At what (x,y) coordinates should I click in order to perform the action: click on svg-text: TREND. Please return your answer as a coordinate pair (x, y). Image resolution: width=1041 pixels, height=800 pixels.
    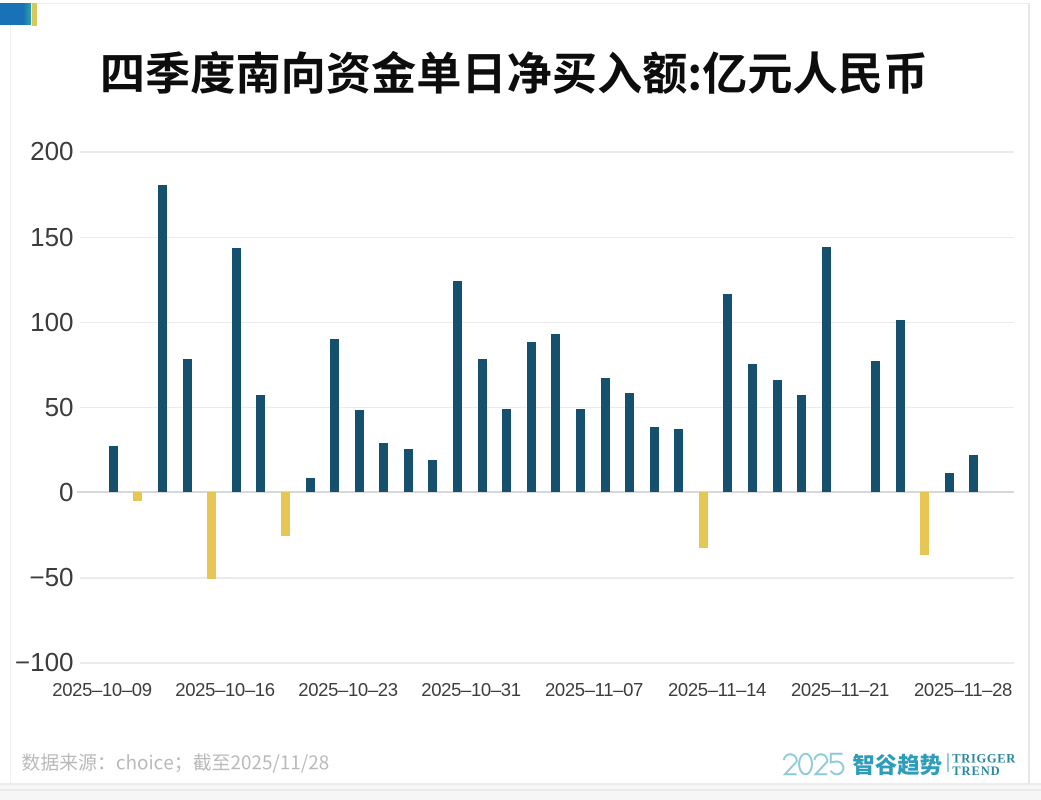
    Looking at the image, I should click on (976, 771).